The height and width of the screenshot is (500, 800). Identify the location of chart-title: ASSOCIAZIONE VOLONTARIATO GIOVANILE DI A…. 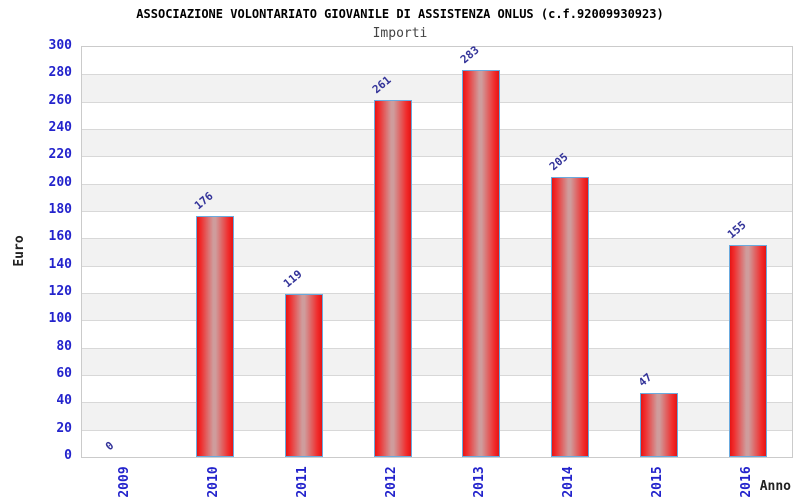
(400, 14).